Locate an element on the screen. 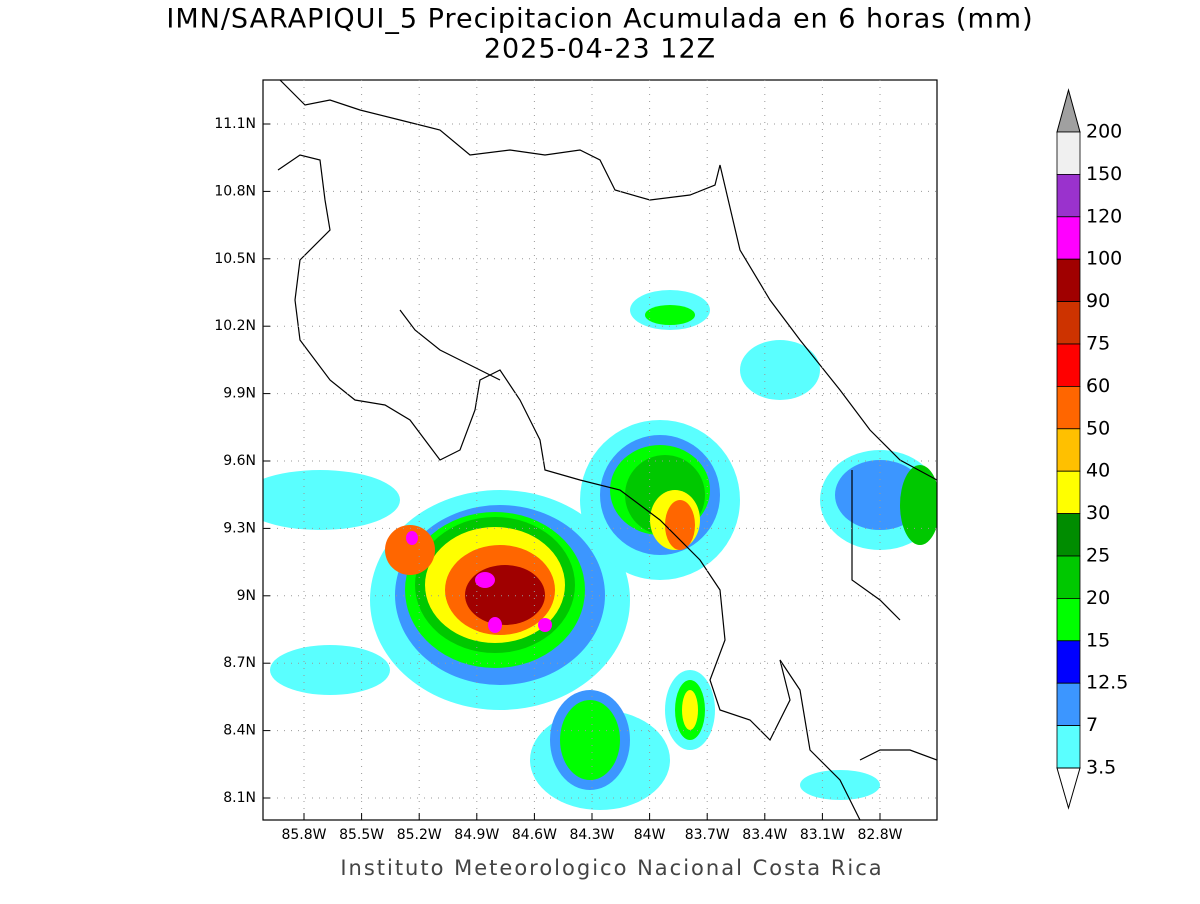 The image size is (1200, 904). lon-label: 84.3W is located at coordinates (591, 835).